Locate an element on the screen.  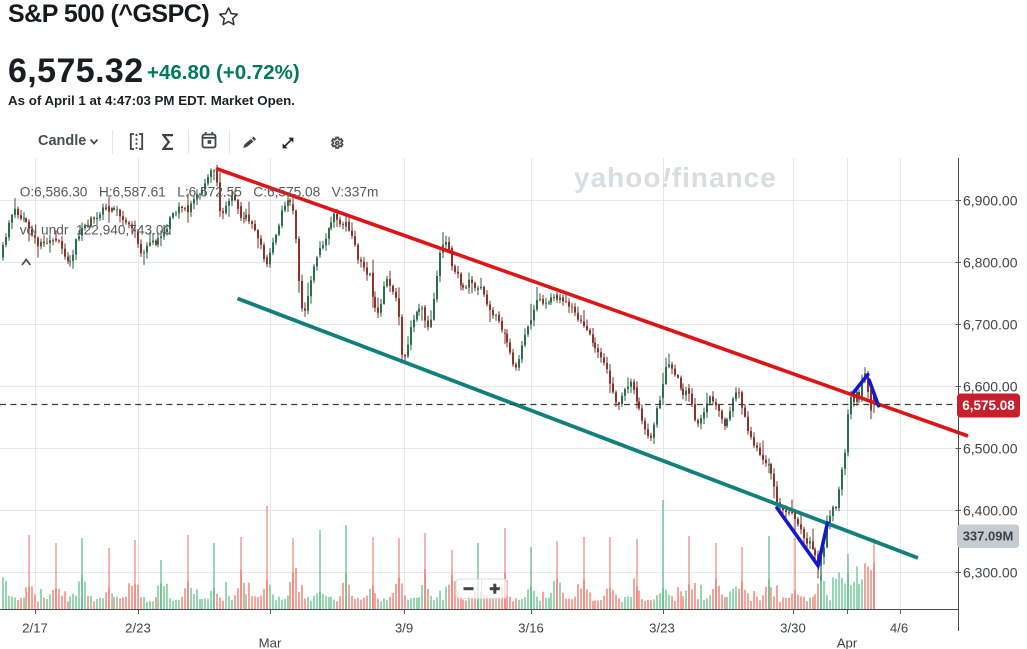
svg-text: vol undr 122,940,743.00 is located at coordinates (96, 230).